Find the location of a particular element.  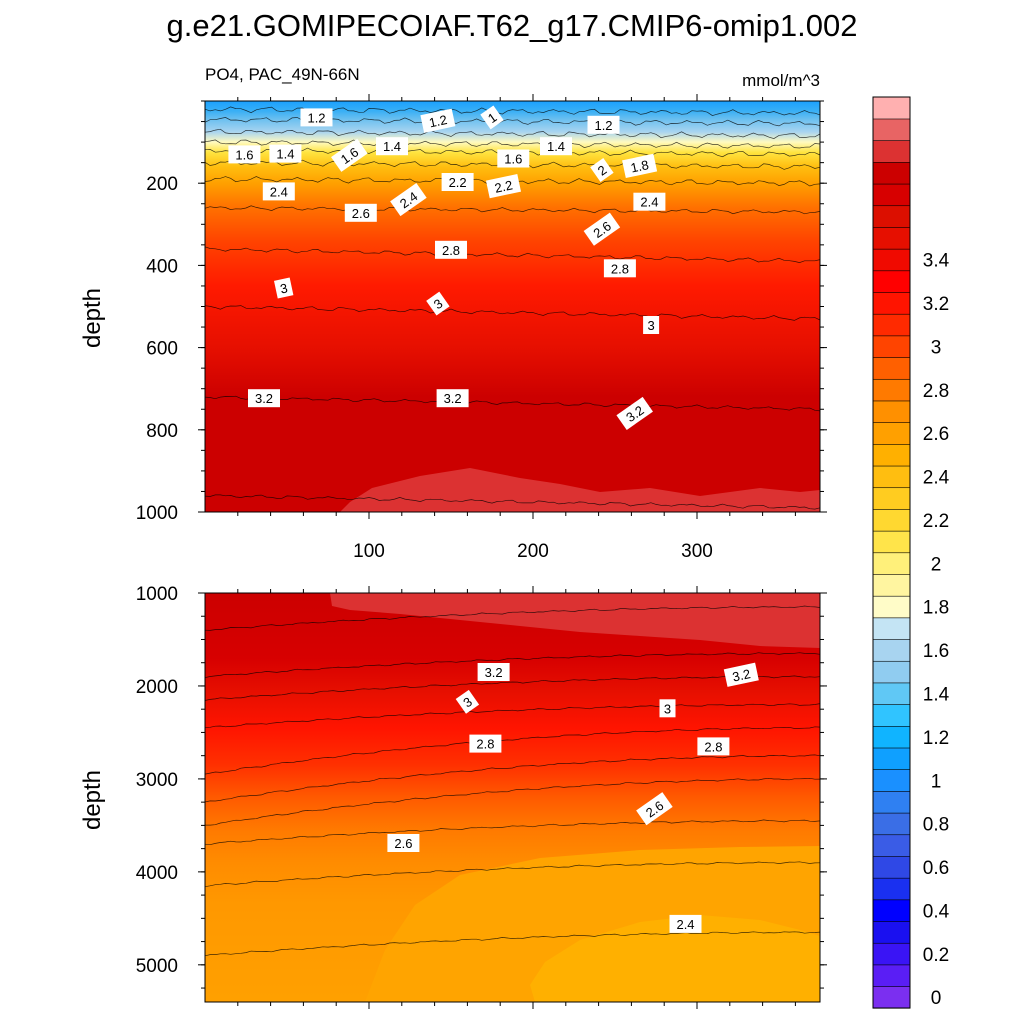

lower-upper-region is located at coordinates (575, 620).